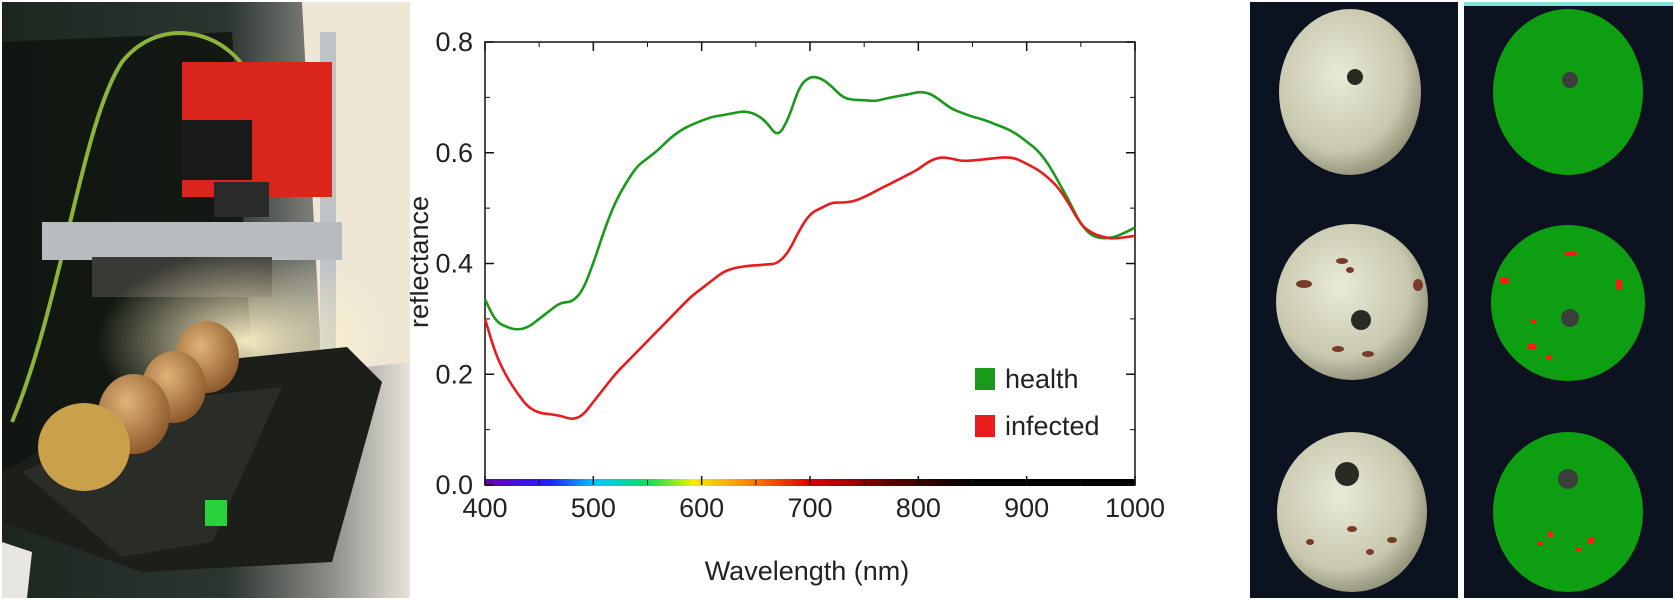 The height and width of the screenshot is (600, 1675). What do you see at coordinates (701, 508) in the screenshot?
I see `x-tick-label: 600` at bounding box center [701, 508].